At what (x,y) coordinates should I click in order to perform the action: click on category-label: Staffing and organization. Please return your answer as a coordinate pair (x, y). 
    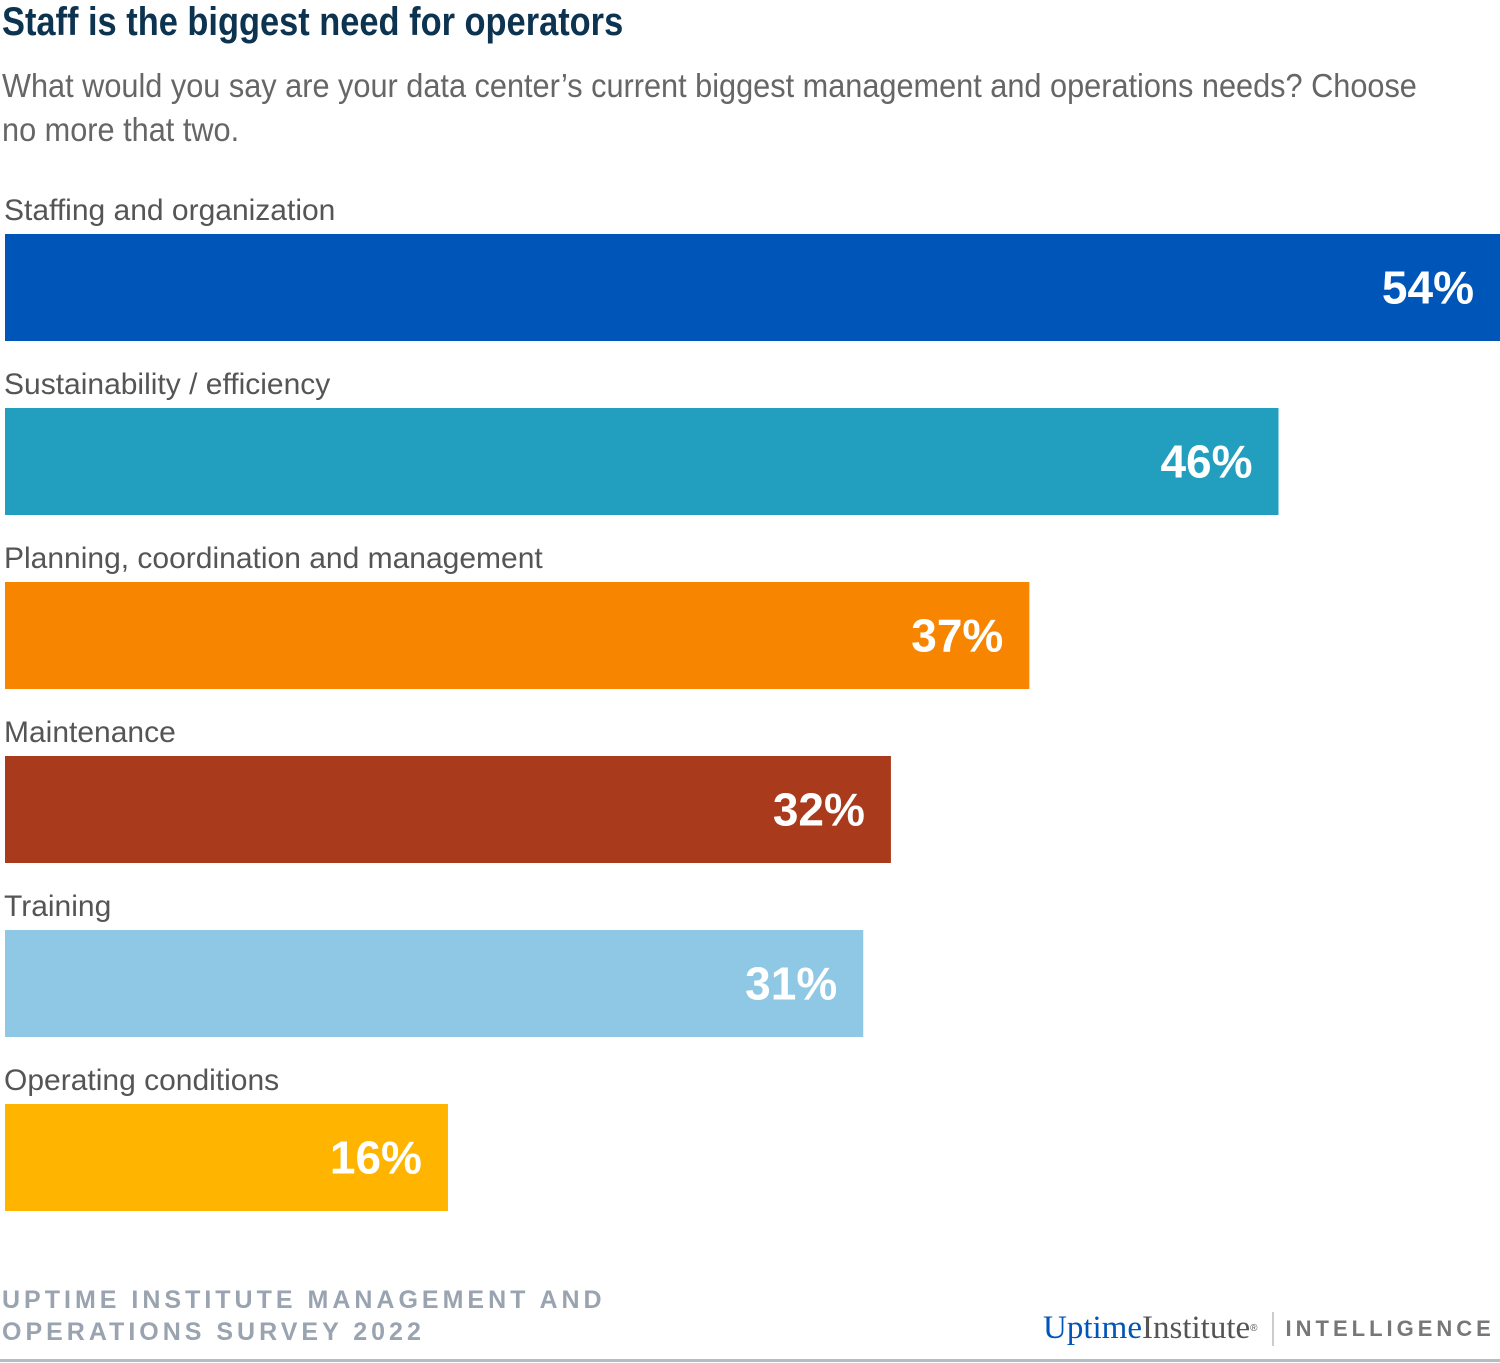
    Looking at the image, I should click on (169, 210).